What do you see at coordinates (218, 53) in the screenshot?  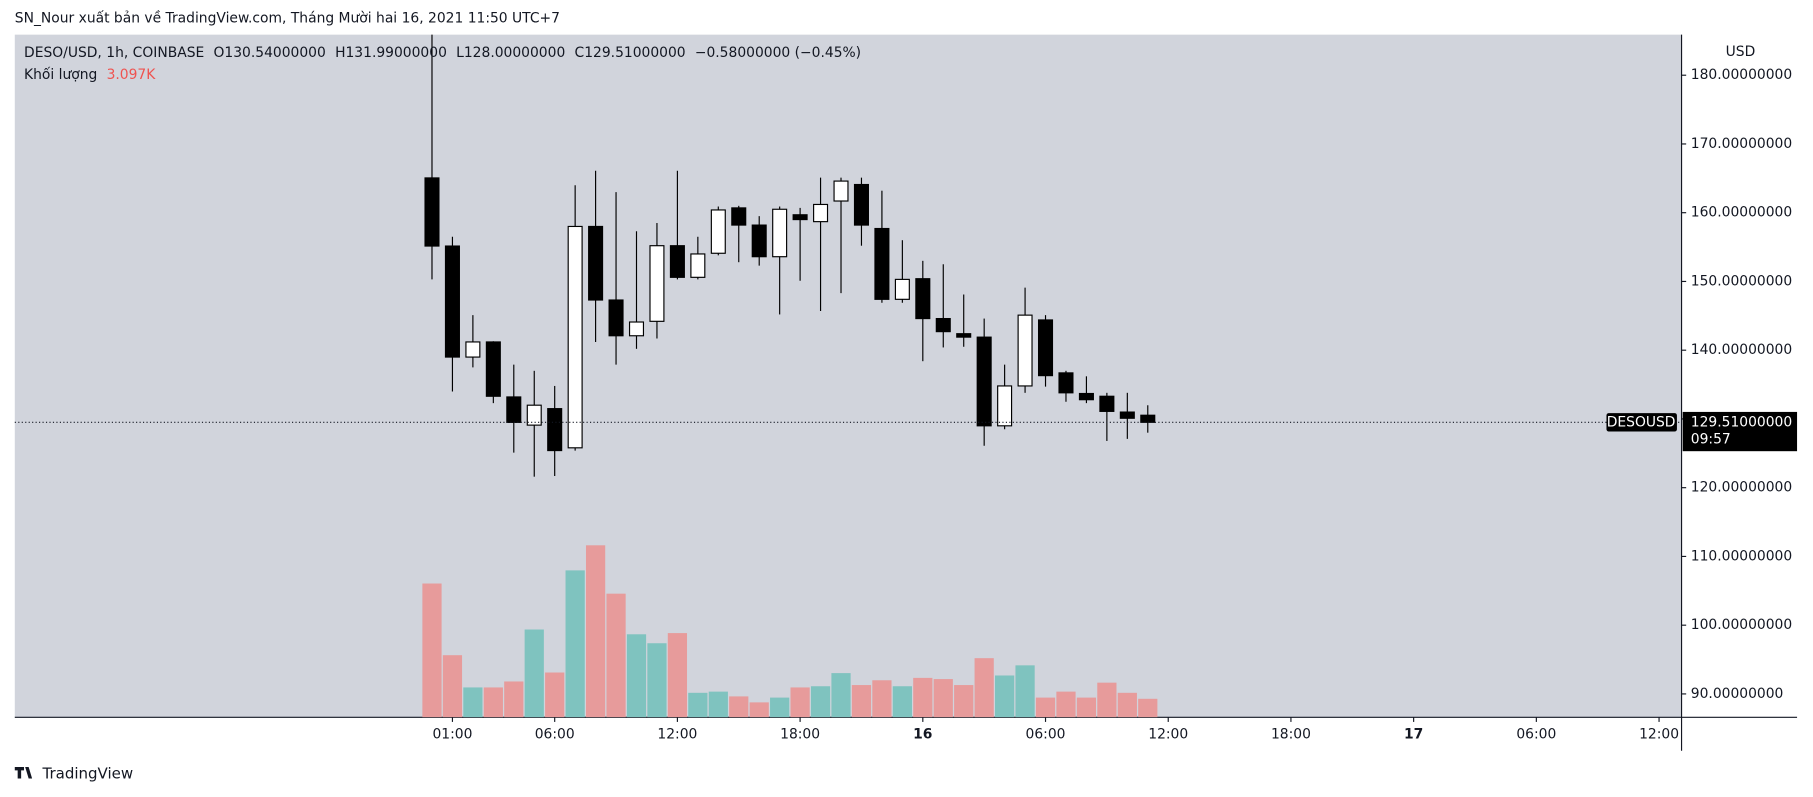 I see `o-letter: O` at bounding box center [218, 53].